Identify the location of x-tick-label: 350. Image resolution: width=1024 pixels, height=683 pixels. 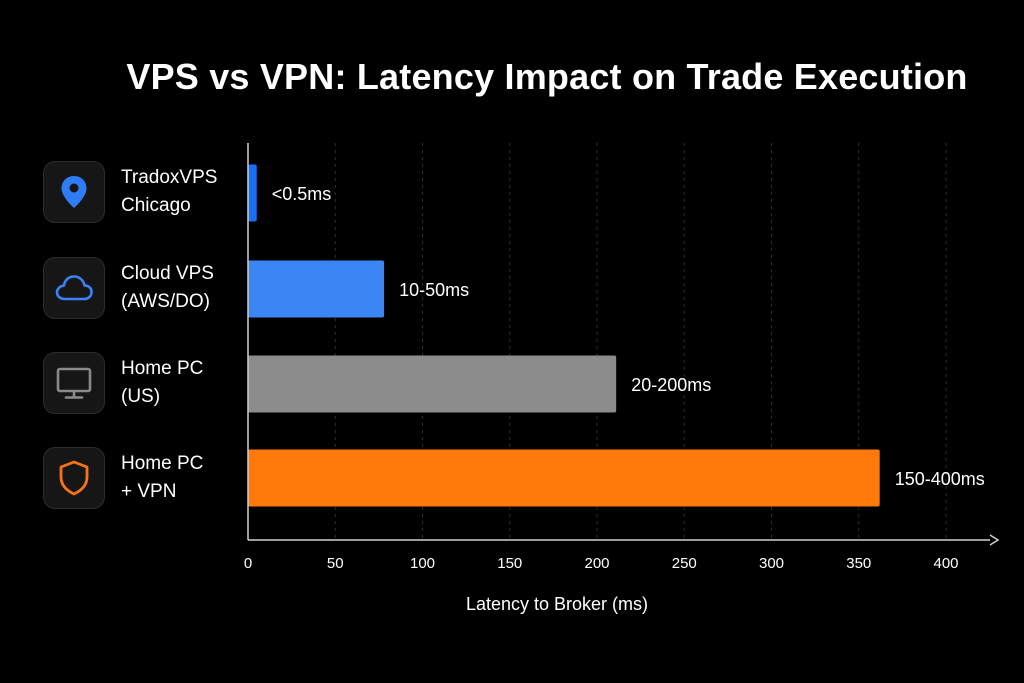
(858, 563).